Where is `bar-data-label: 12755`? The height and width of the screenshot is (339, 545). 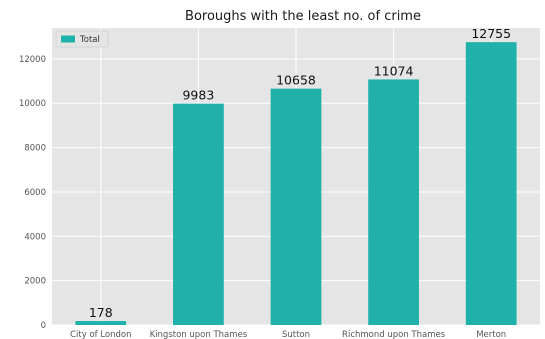
bar-data-label: 12755 is located at coordinates (491, 33).